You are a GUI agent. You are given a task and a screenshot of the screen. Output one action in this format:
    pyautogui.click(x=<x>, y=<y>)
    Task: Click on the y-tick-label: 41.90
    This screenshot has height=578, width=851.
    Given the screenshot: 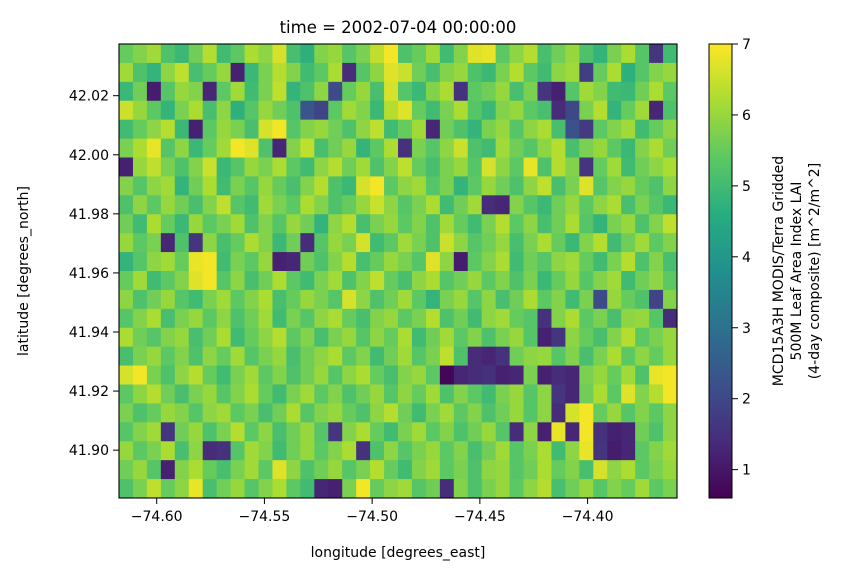 What is the action you would take?
    pyautogui.click(x=89, y=451)
    